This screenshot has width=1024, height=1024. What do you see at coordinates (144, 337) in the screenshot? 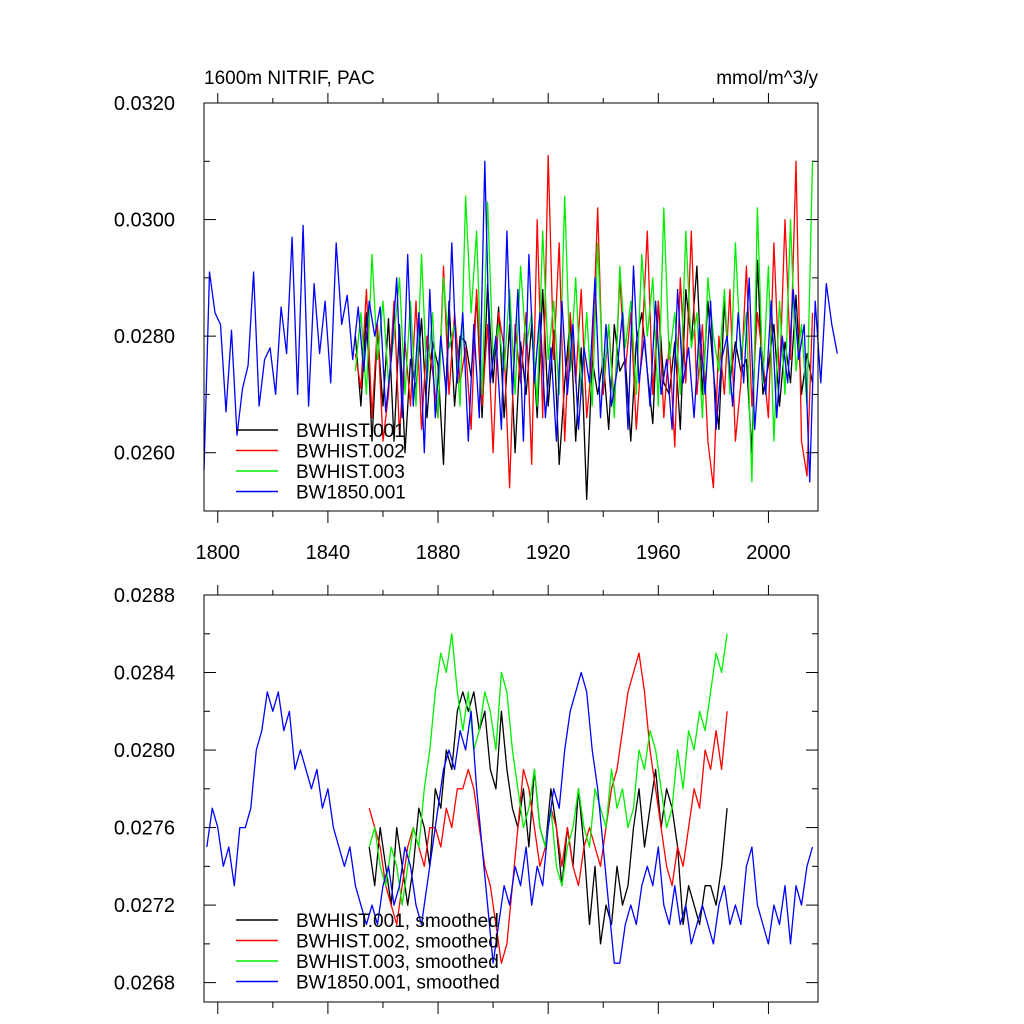
I see `top-ytick-label: 0.0280` at bounding box center [144, 337].